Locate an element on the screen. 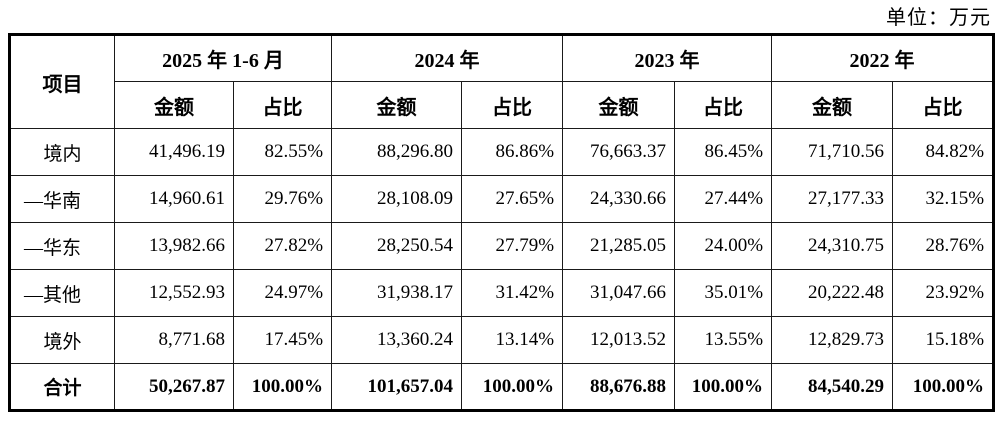 The image size is (1000, 422). period-header-2024: 2024 年 is located at coordinates (447, 58).